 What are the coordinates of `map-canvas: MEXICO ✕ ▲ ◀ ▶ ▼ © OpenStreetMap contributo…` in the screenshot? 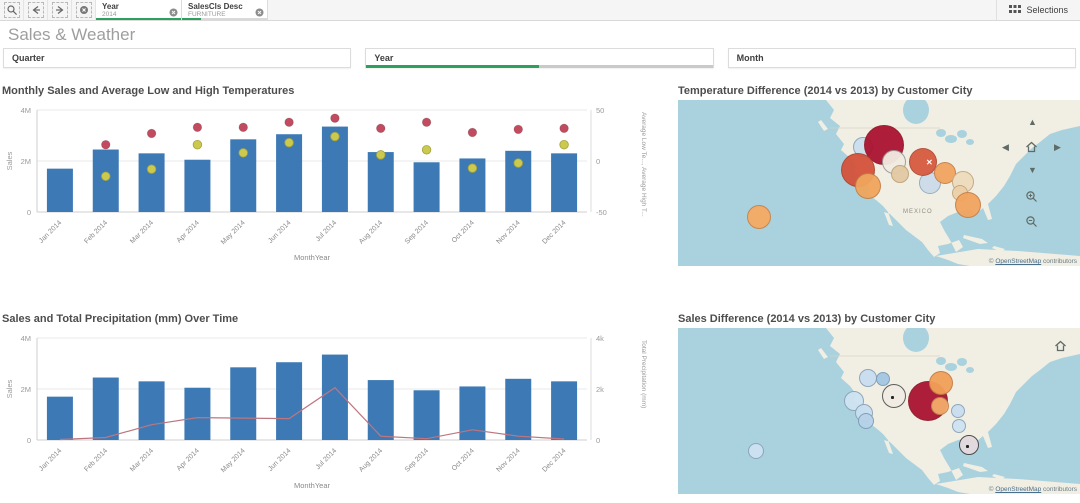 It's located at (879, 183).